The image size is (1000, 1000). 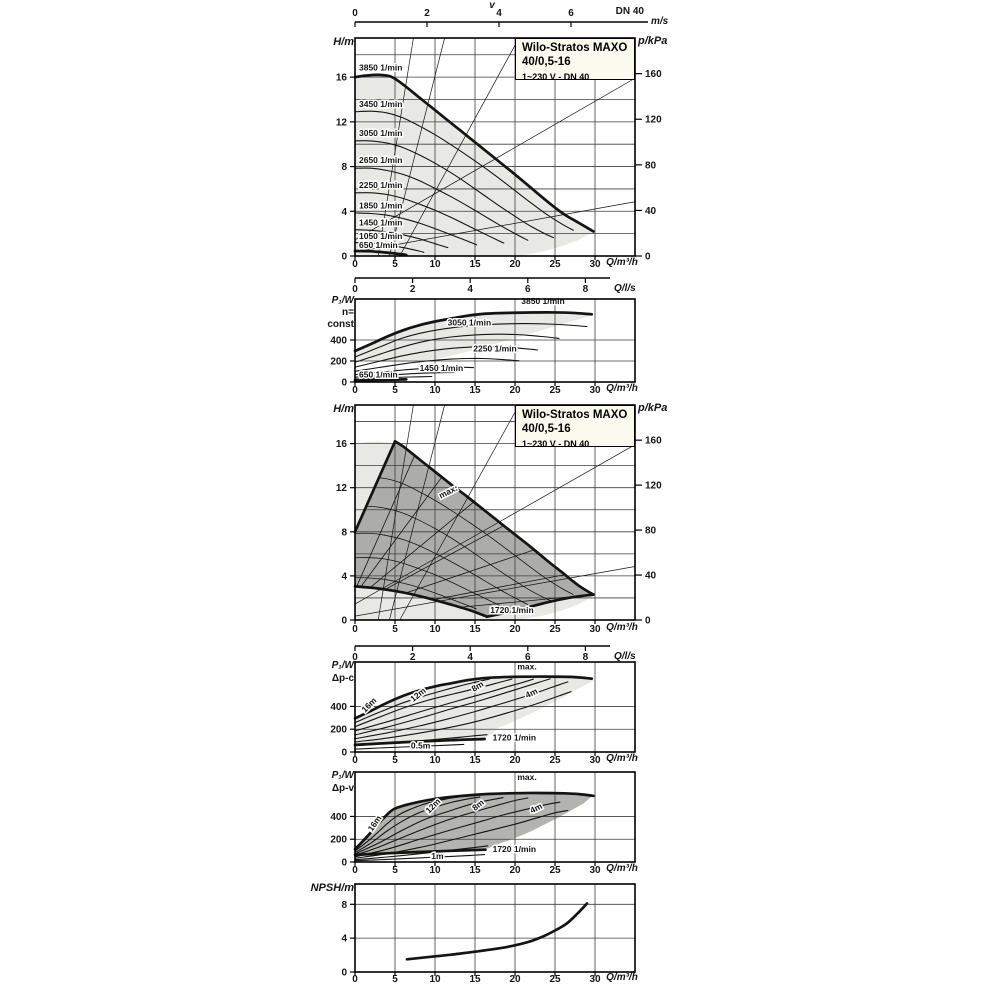 I want to click on kpa-tick-label: 0, so click(x=648, y=257).